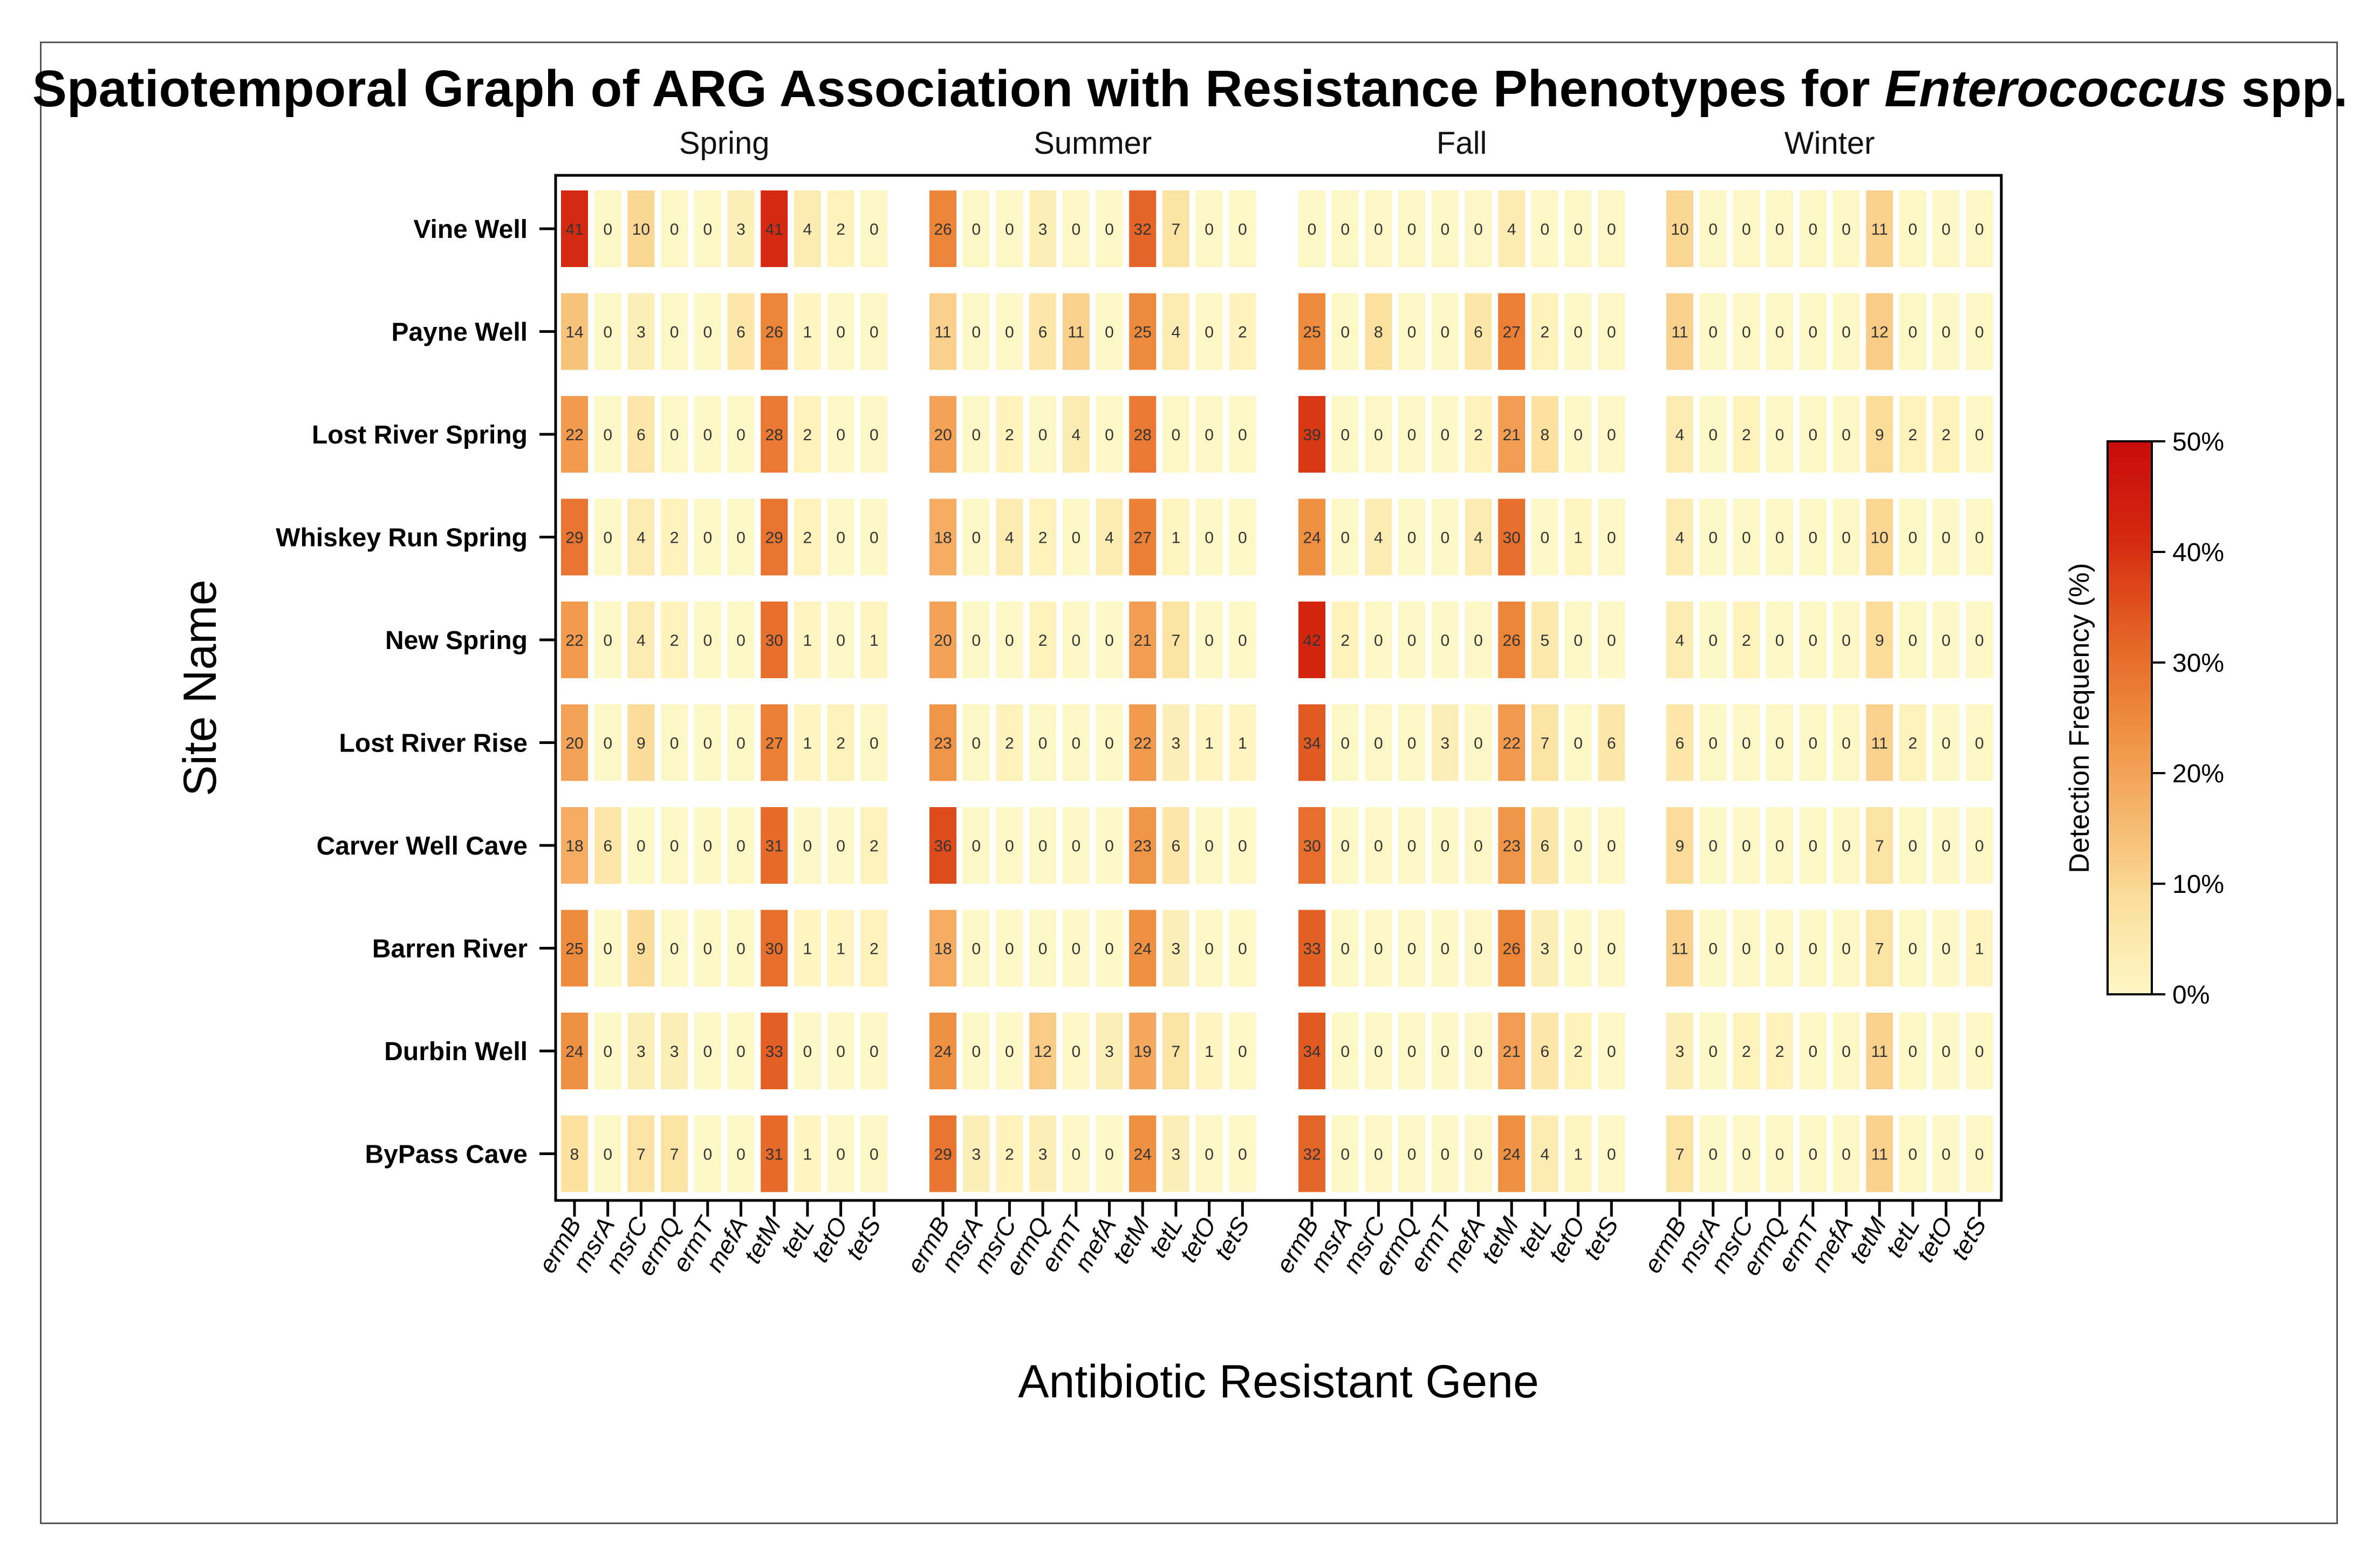 The image size is (2380, 1543). Describe the element at coordinates (943, 1052) in the screenshot. I see `cell-value-label: 24` at that location.